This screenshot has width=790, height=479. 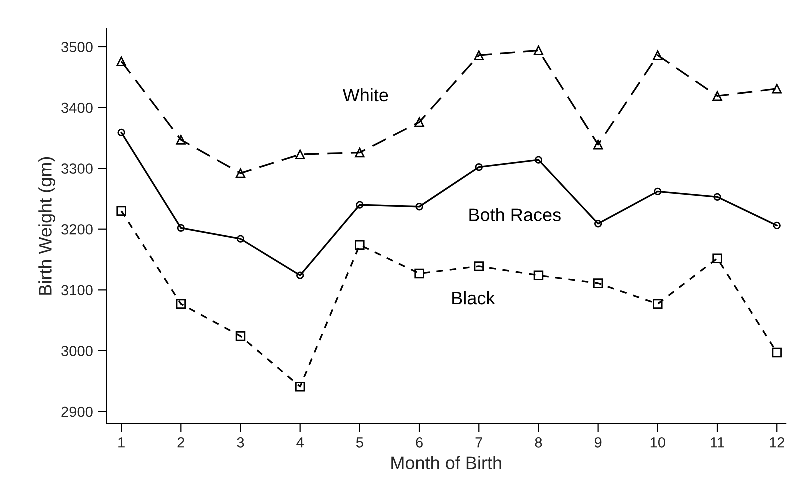 What do you see at coordinates (474, 298) in the screenshot?
I see `series-label: Black` at bounding box center [474, 298].